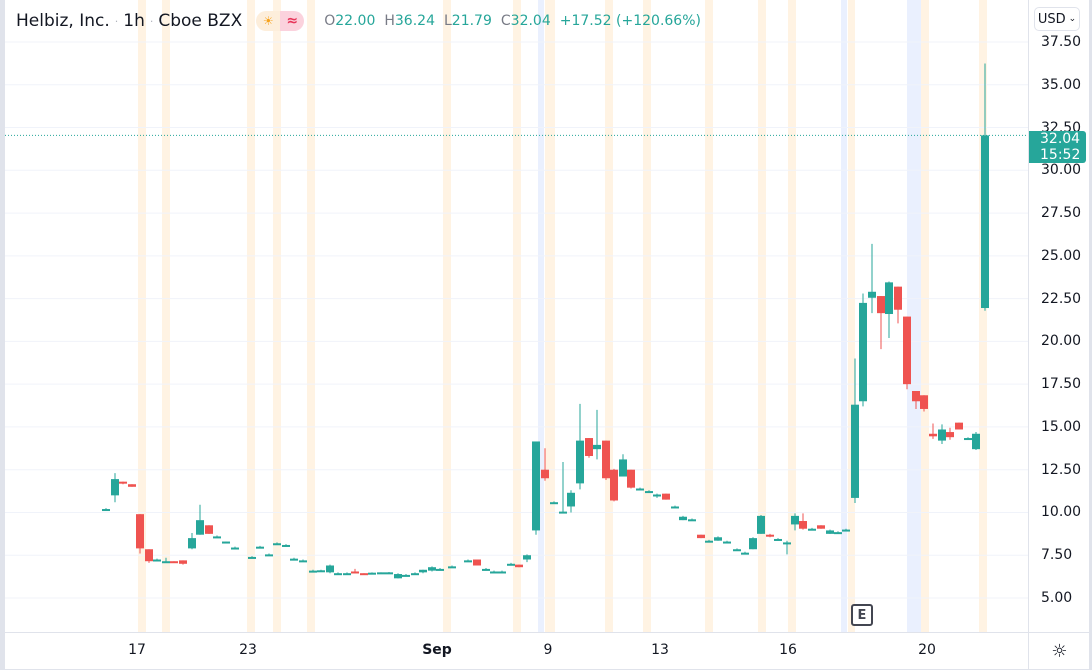 The width and height of the screenshot is (1092, 670). What do you see at coordinates (516, 651) in the screenshot?
I see `time-axis: 17 23 Sep 9 13 16 20` at bounding box center [516, 651].